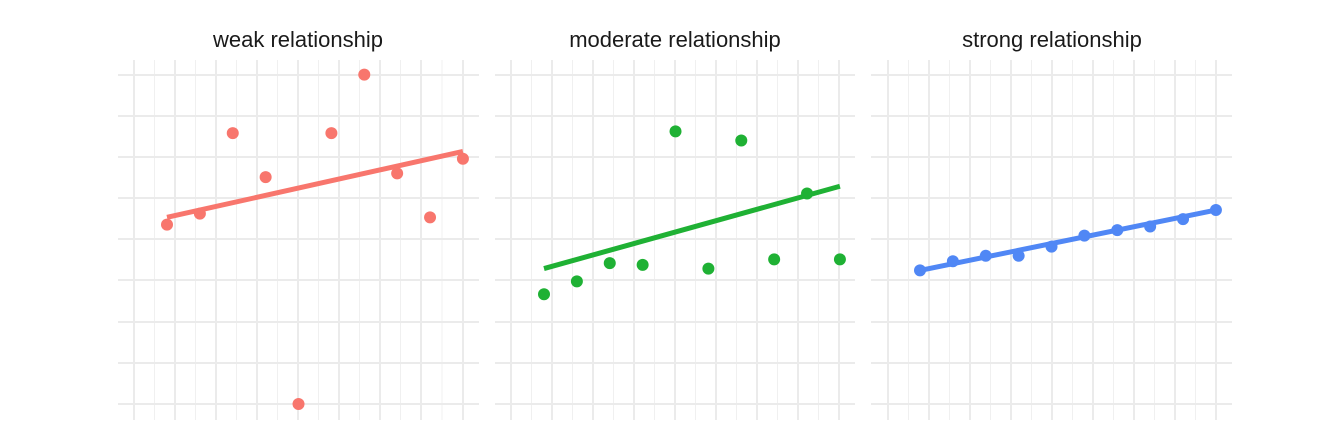 The image size is (1344, 443). I want to click on panel-title: moderate relationship, so click(675, 39).